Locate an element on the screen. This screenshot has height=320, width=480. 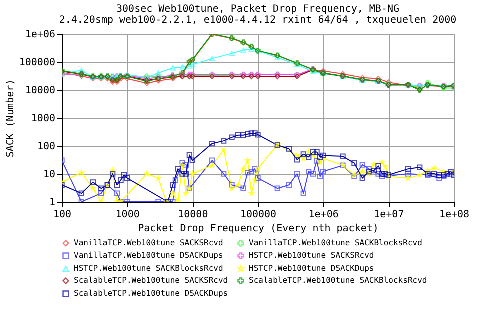
y-axis-title: SACK (Number) is located at coordinates (10, 118).